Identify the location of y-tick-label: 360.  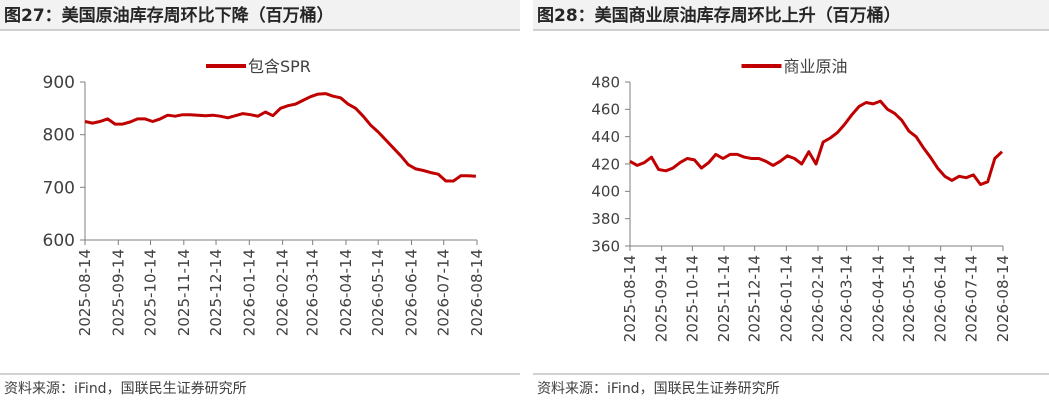
(605, 246).